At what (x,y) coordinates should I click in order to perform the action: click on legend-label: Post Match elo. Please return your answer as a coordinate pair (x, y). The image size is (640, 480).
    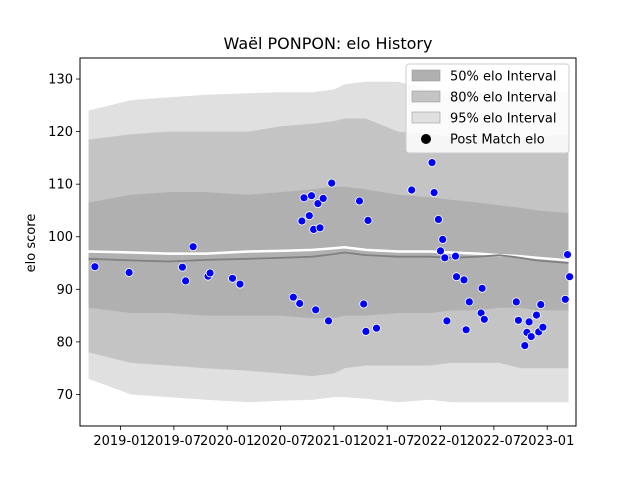
    Looking at the image, I should click on (497, 140).